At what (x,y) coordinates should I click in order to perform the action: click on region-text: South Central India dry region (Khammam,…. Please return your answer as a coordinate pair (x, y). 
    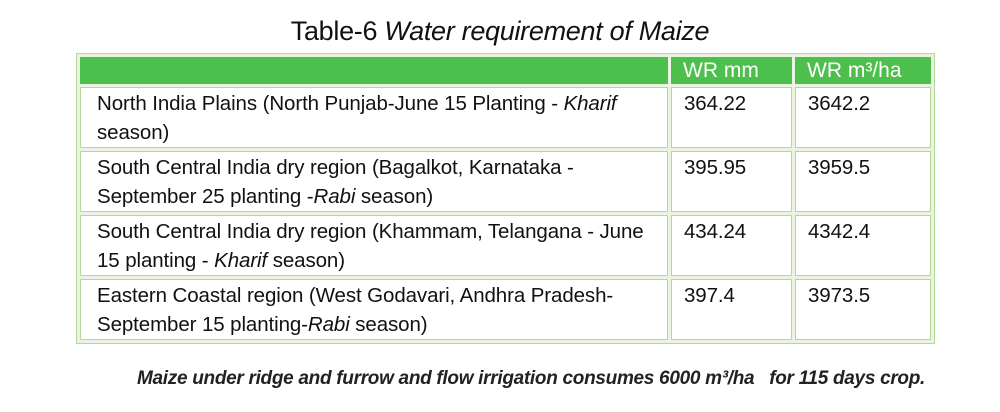
    Looking at the image, I should click on (370, 246).